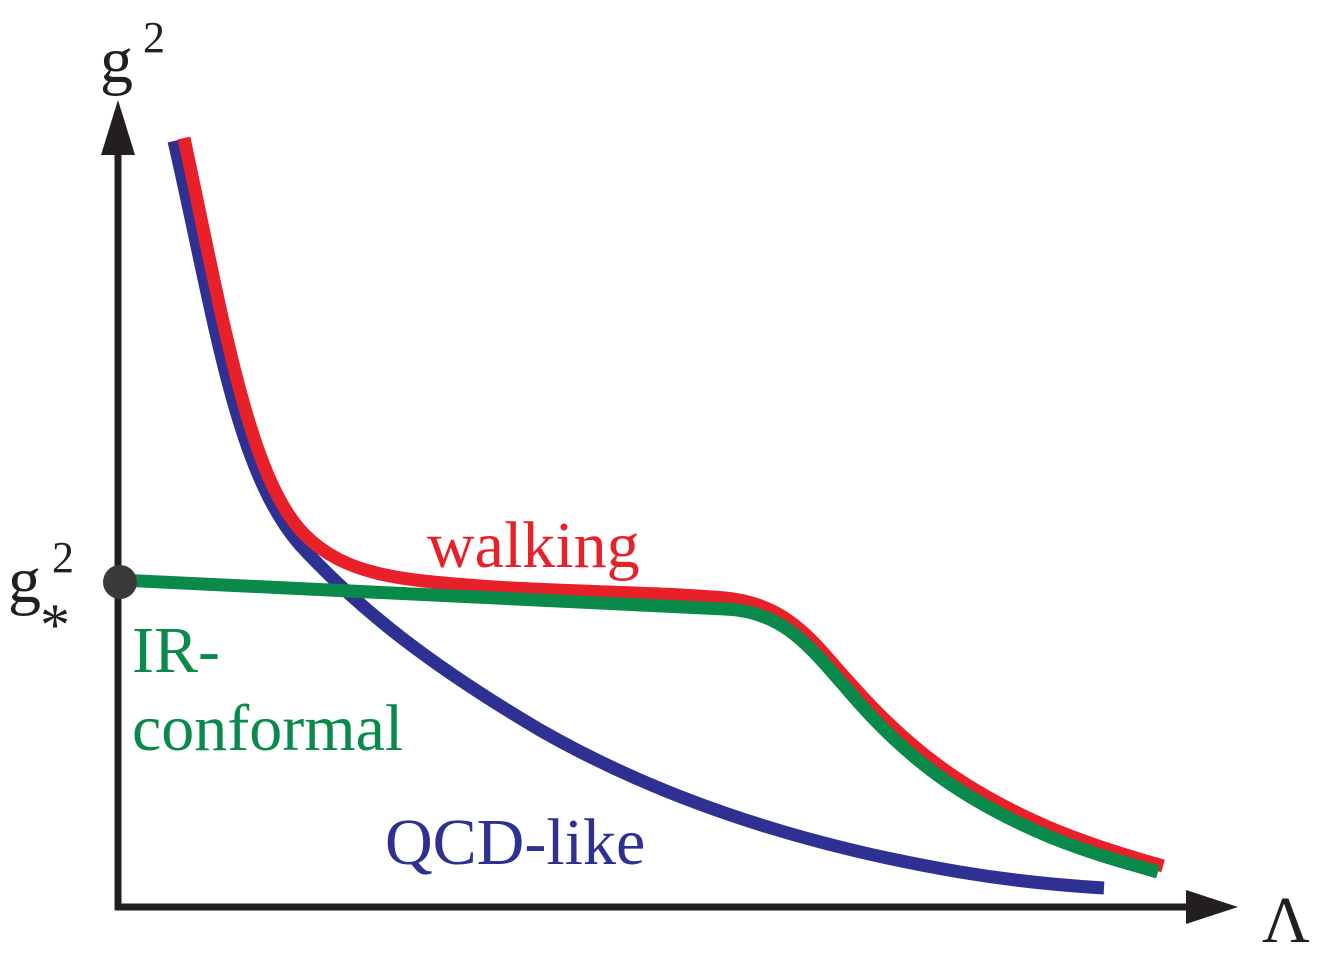  What do you see at coordinates (1286, 920) in the screenshot?
I see `x-axis-label: Λ` at bounding box center [1286, 920].